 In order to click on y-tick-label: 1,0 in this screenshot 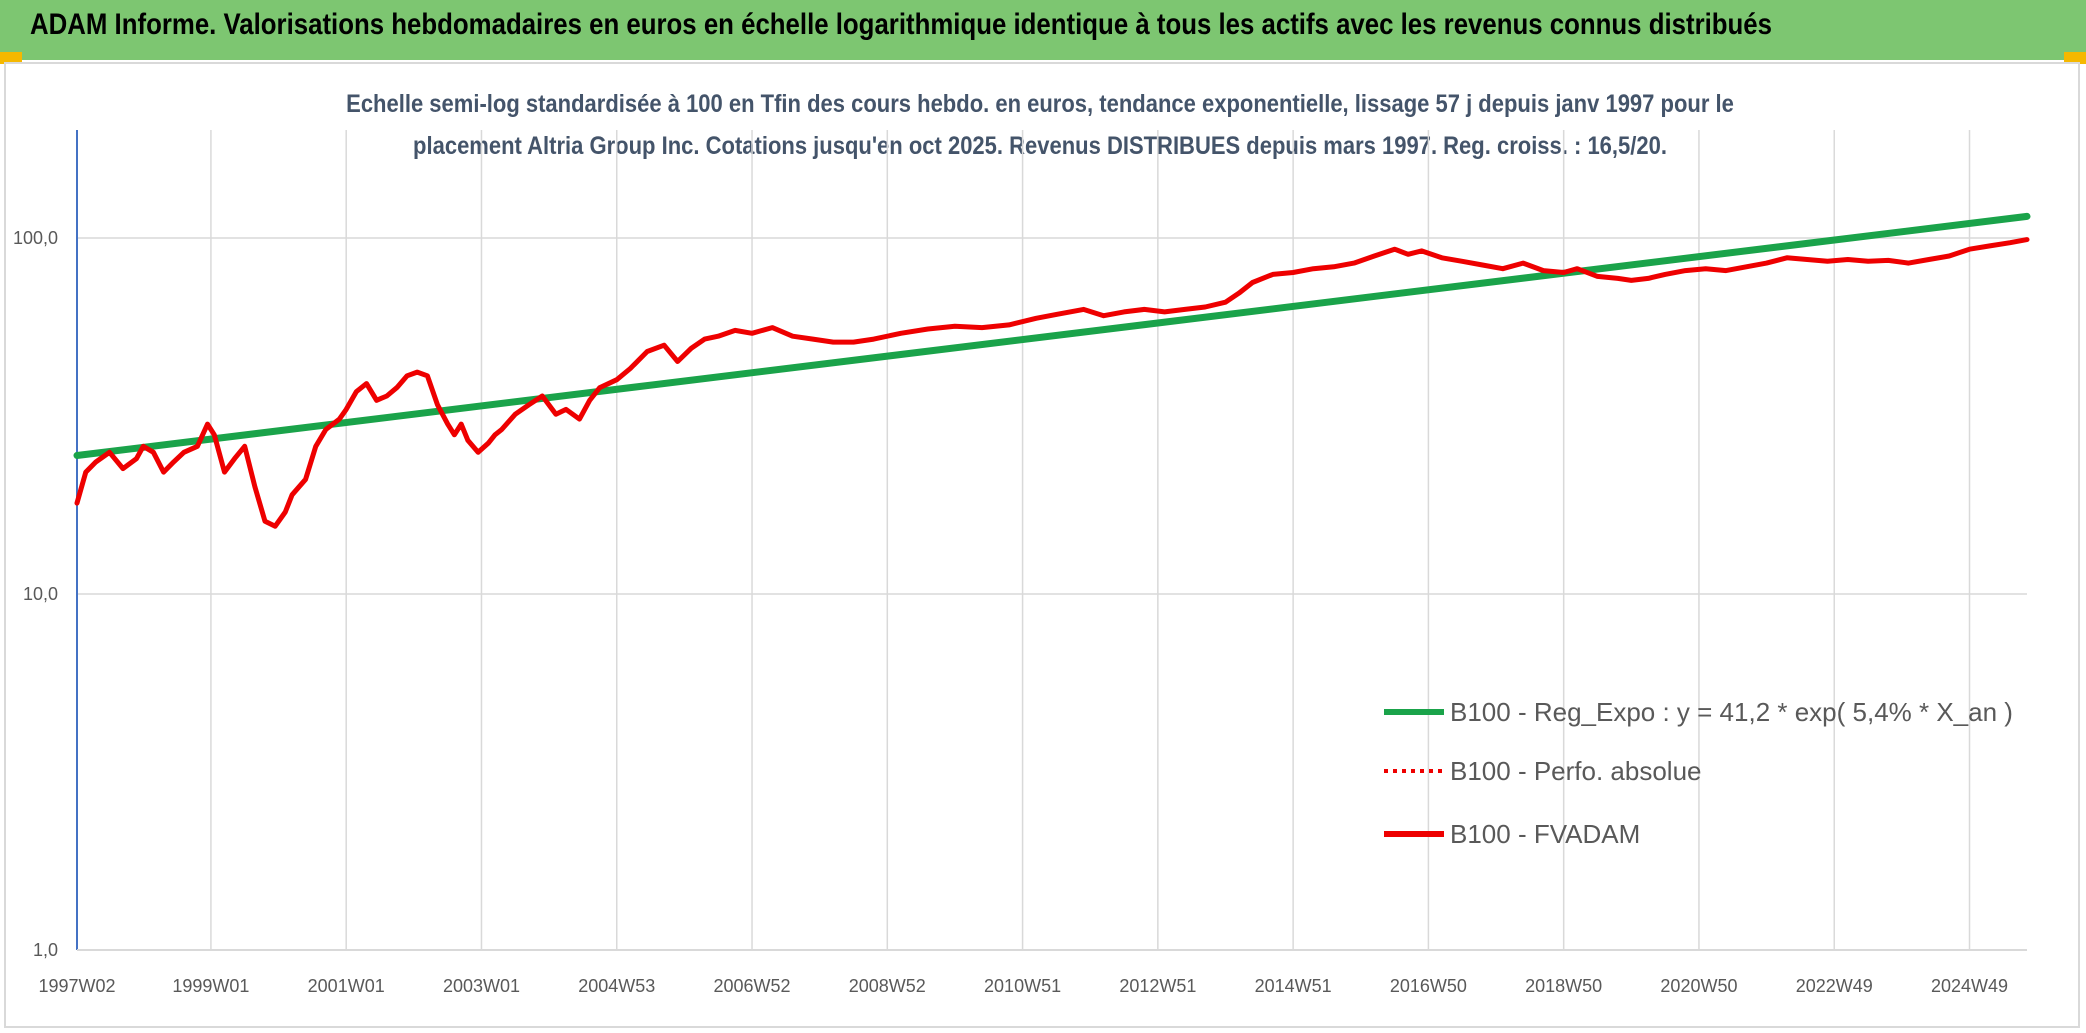, I will do `click(45, 950)`.